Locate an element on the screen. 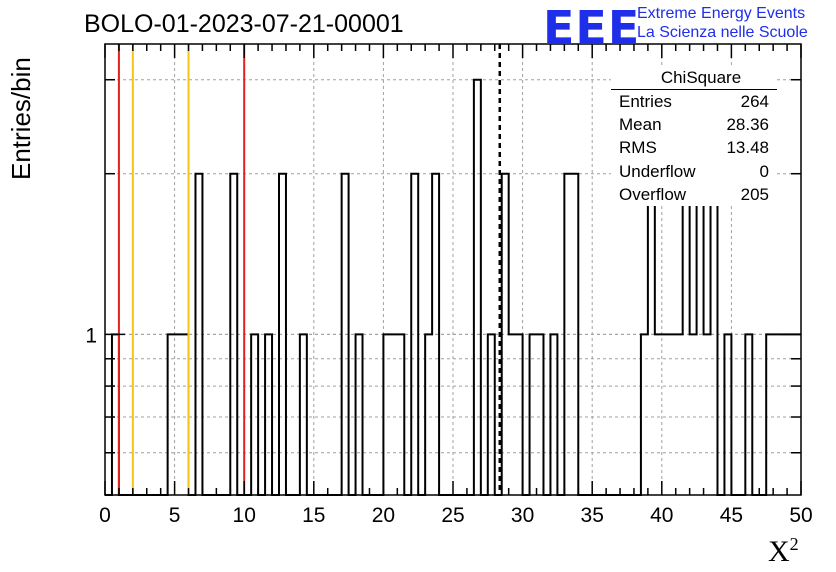  x-tick-label: 5 is located at coordinates (175, 515).